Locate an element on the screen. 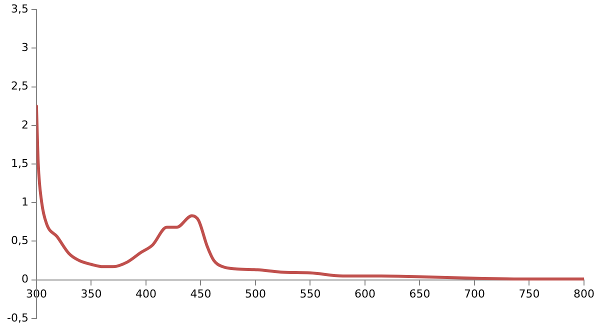  x-tick-label: 450 is located at coordinates (201, 293).